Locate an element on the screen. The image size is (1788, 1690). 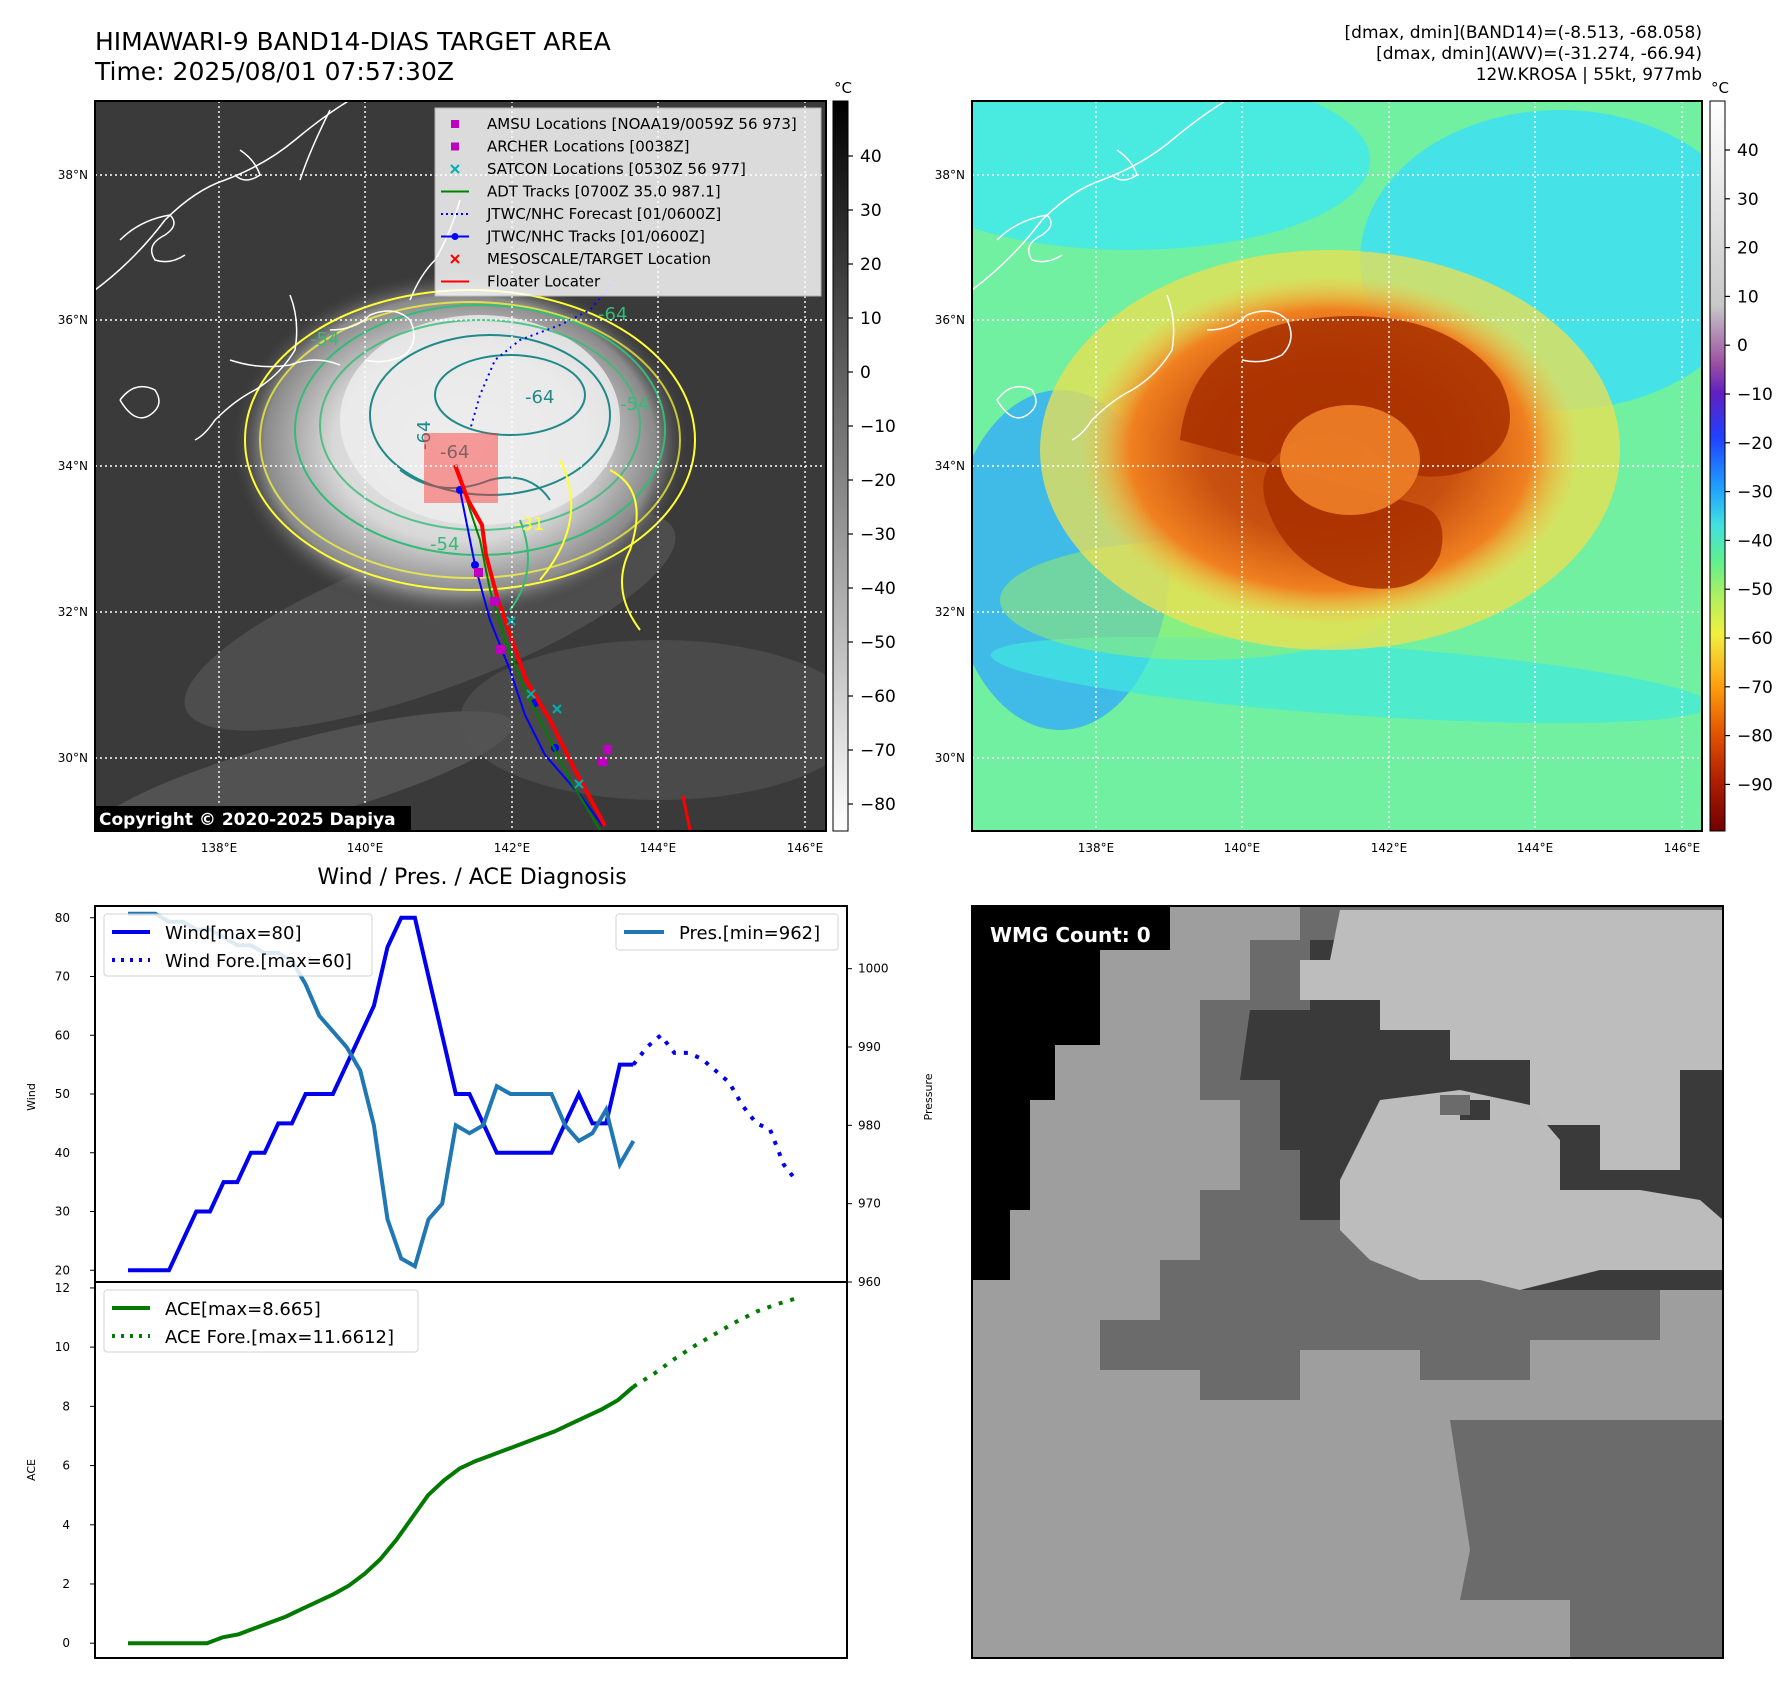
copyright-text: Copyright © 2020-2025 Dapiya is located at coordinates (247, 820).